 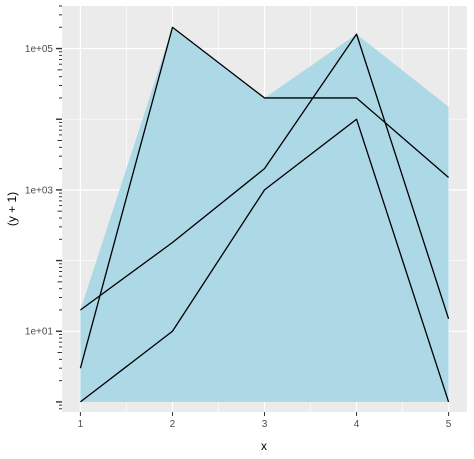 I want to click on x-axis-title: x, so click(x=264, y=446).